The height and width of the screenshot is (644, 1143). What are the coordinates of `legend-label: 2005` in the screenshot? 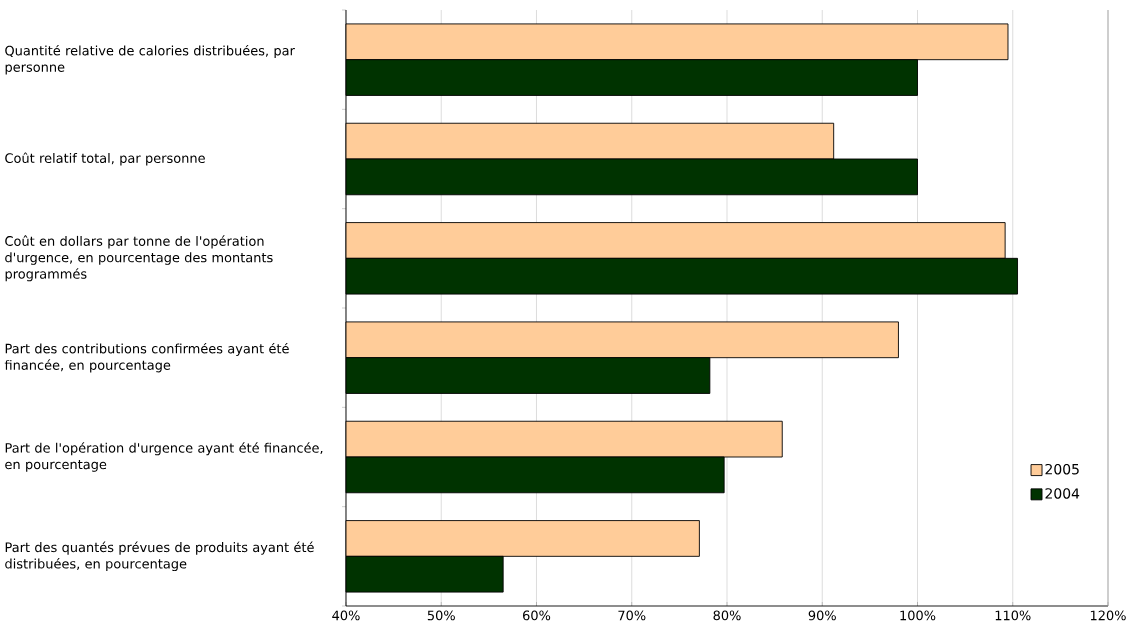 It's located at (1062, 469).